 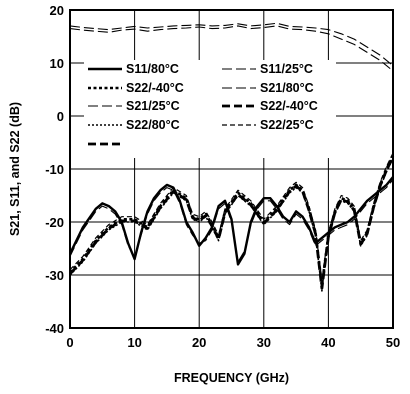 What do you see at coordinates (134, 342) in the screenshot?
I see `x-tick-label: 10` at bounding box center [134, 342].